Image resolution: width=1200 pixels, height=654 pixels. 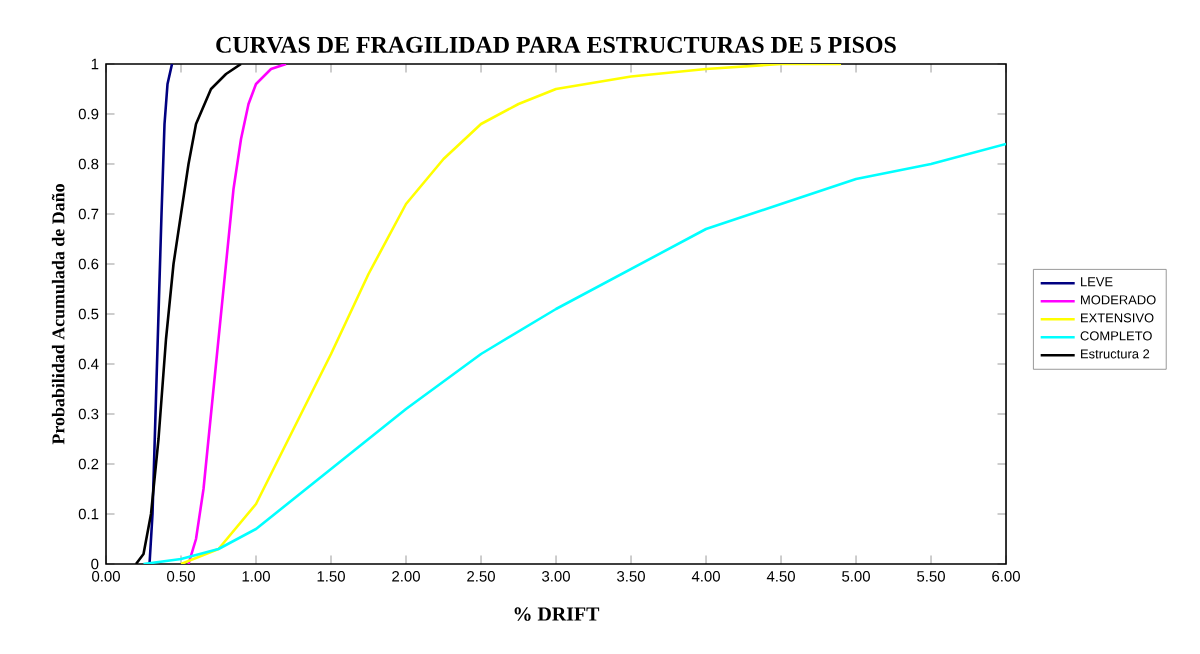 What do you see at coordinates (556, 45) in the screenshot?
I see `chart-title: CURVAS DE FRAGILIDAD PARA ESTRUCTURAS DE 5 PISOS` at bounding box center [556, 45].